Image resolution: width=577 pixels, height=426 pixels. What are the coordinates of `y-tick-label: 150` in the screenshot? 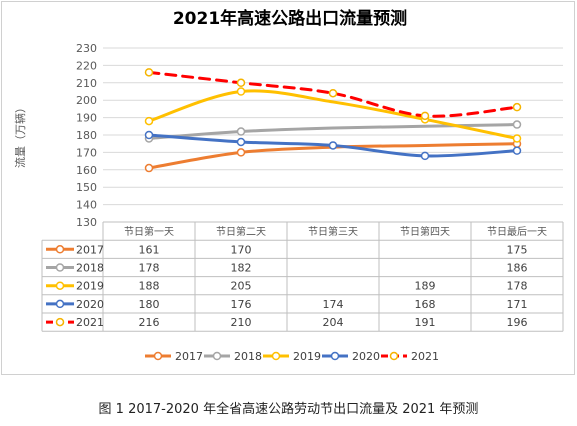 It's located at (86, 187).